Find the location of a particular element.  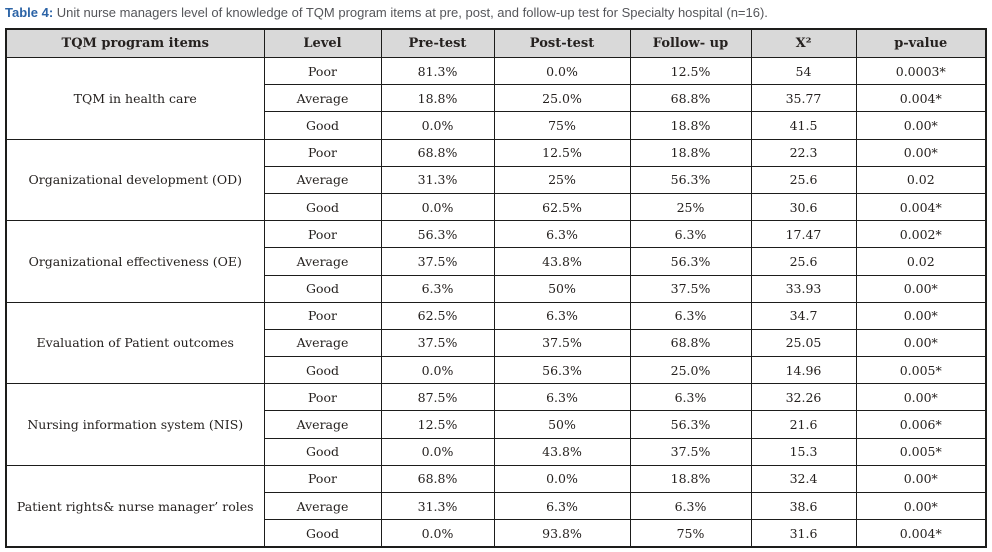

chi-square-cell: 32.26 is located at coordinates (803, 397).